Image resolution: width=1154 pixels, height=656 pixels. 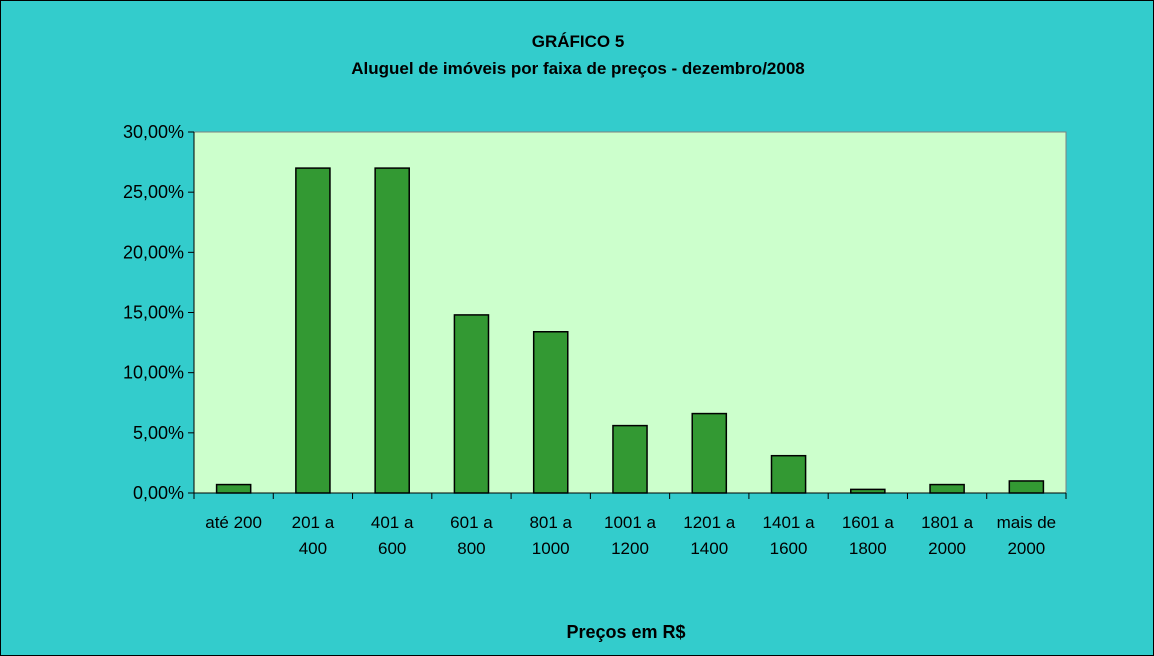 What do you see at coordinates (630, 535) in the screenshot?
I see `x-tick-label: 1001 a 1200` at bounding box center [630, 535].